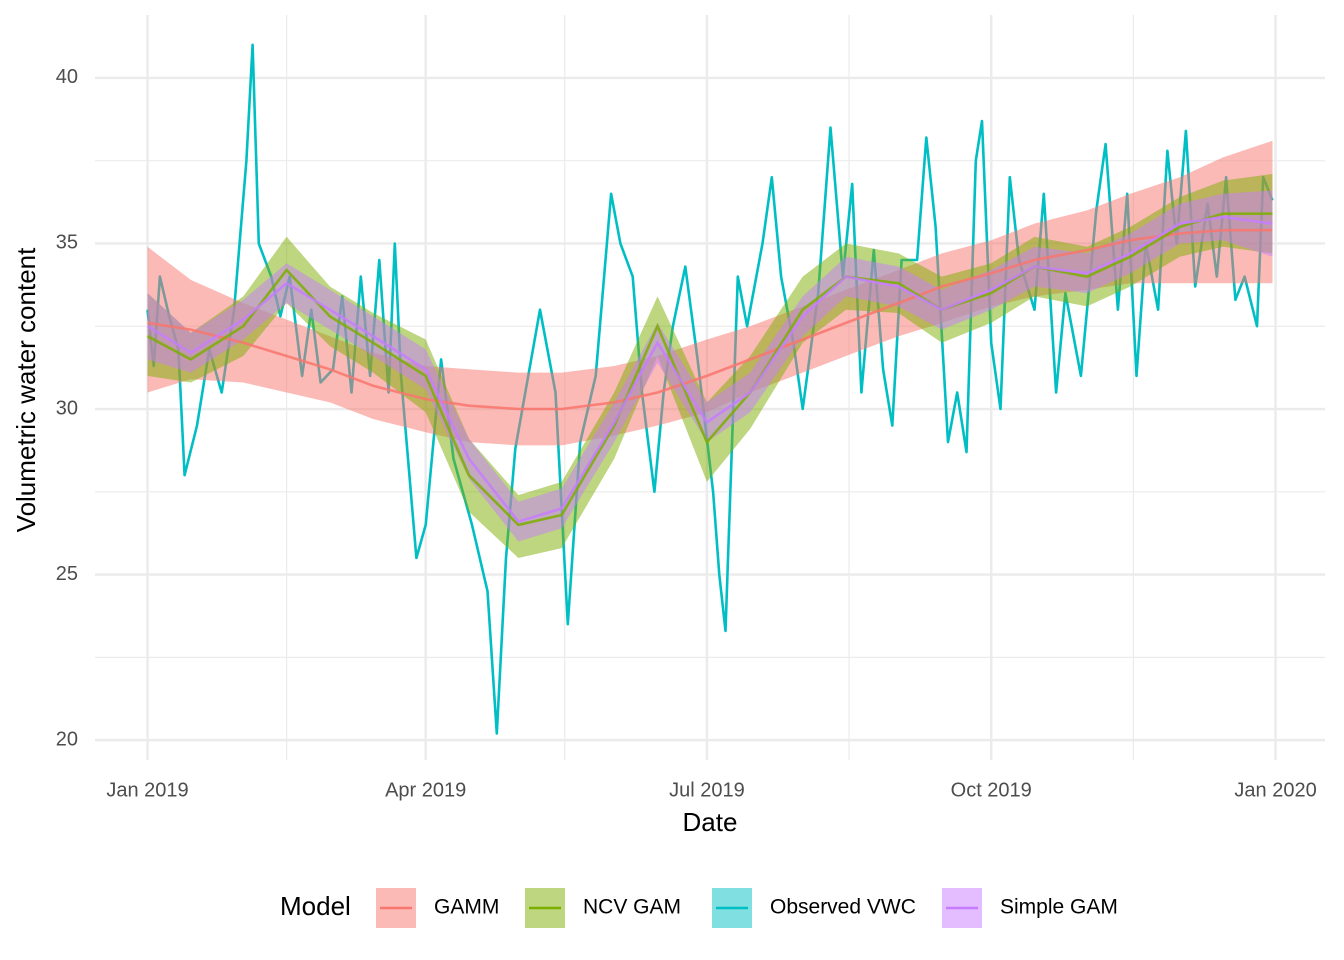 This screenshot has width=1344, height=960. What do you see at coordinates (710, 822) in the screenshot?
I see `x-axis-title: Date` at bounding box center [710, 822].